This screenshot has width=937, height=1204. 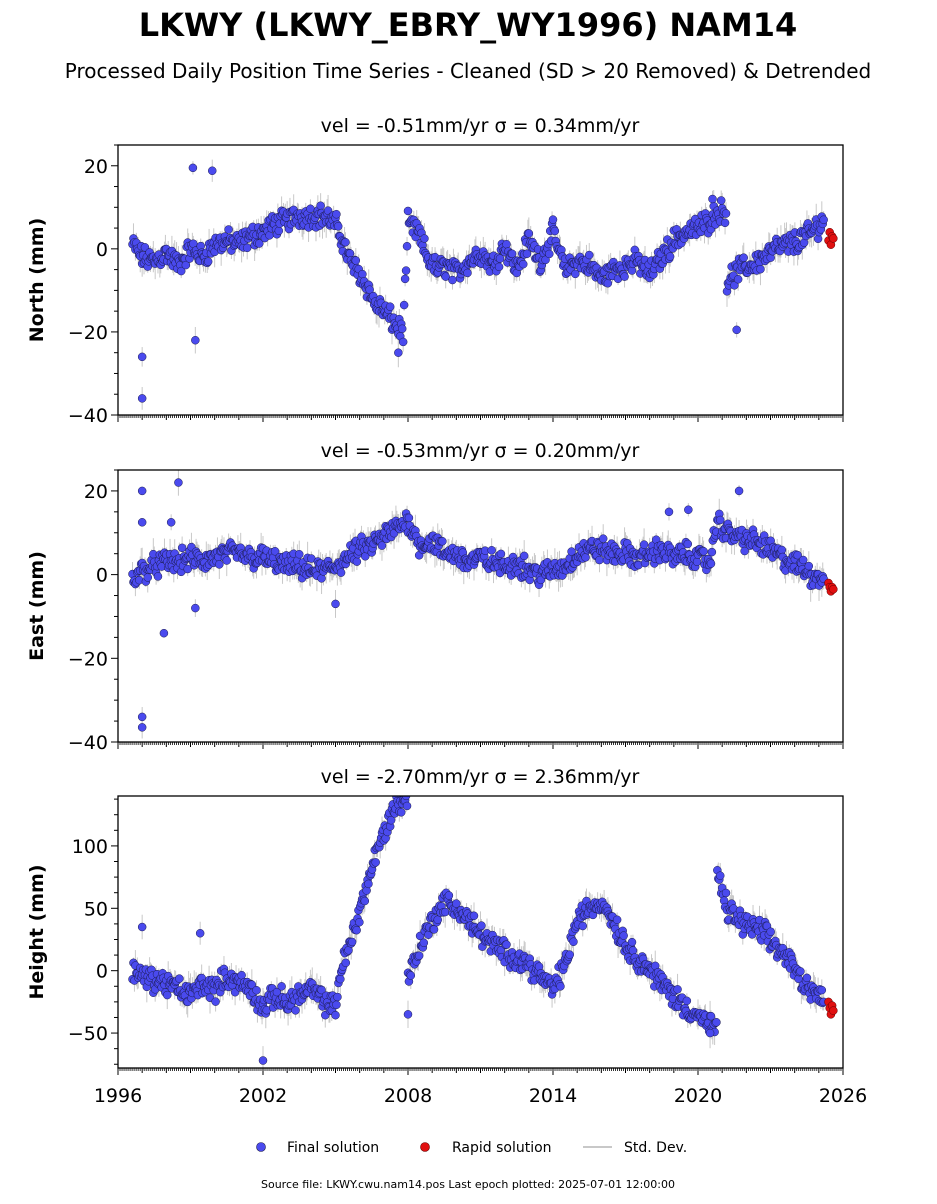 What do you see at coordinates (88, 333) in the screenshot?
I see `north-ytick-label: −20` at bounding box center [88, 333].